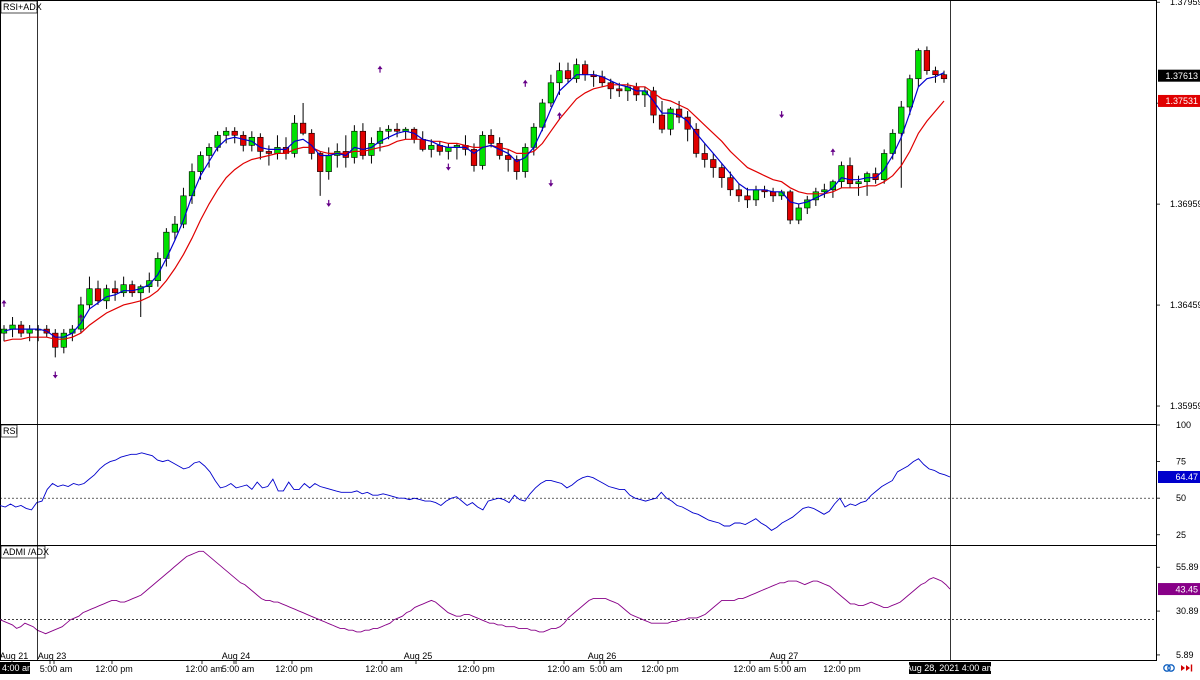  Describe the element at coordinates (1169, 668) in the screenshot. I see `link-icon` at that location.